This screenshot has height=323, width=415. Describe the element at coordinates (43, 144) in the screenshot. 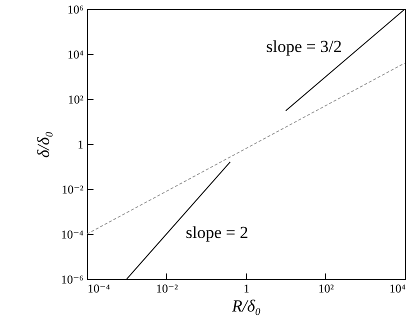

I see `y-axis-title: δ/δ₀` at that location.